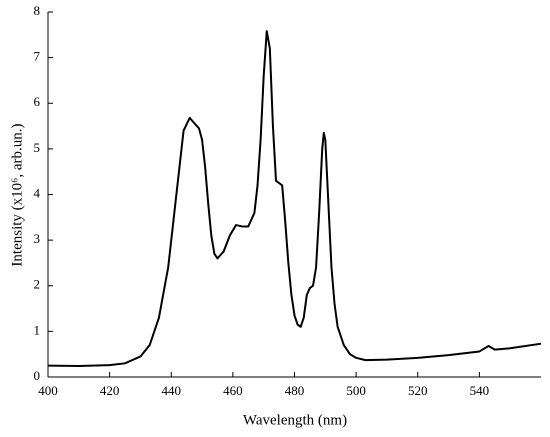 This screenshot has height=437, width=550. I want to click on x-tick-label: 440, so click(172, 390).